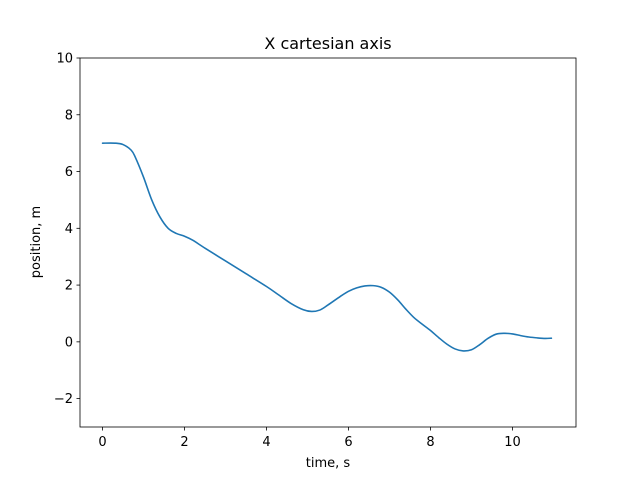 The image size is (640, 480). What do you see at coordinates (36, 242) in the screenshot?
I see `y-axis-label: position, m` at bounding box center [36, 242].